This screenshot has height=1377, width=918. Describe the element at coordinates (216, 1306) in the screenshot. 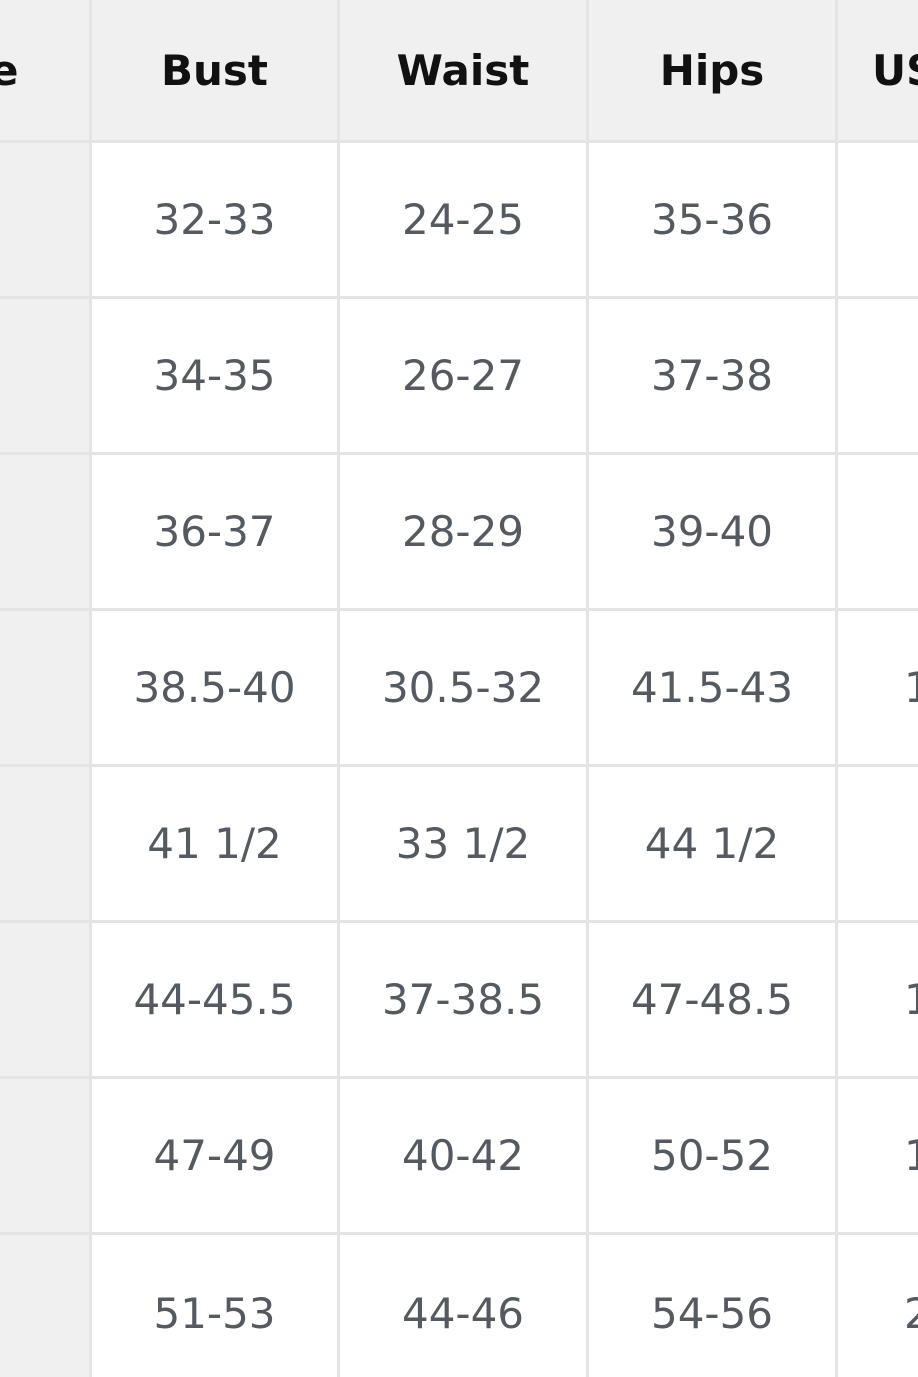

I see `measure-cell: 51-53` at that location.